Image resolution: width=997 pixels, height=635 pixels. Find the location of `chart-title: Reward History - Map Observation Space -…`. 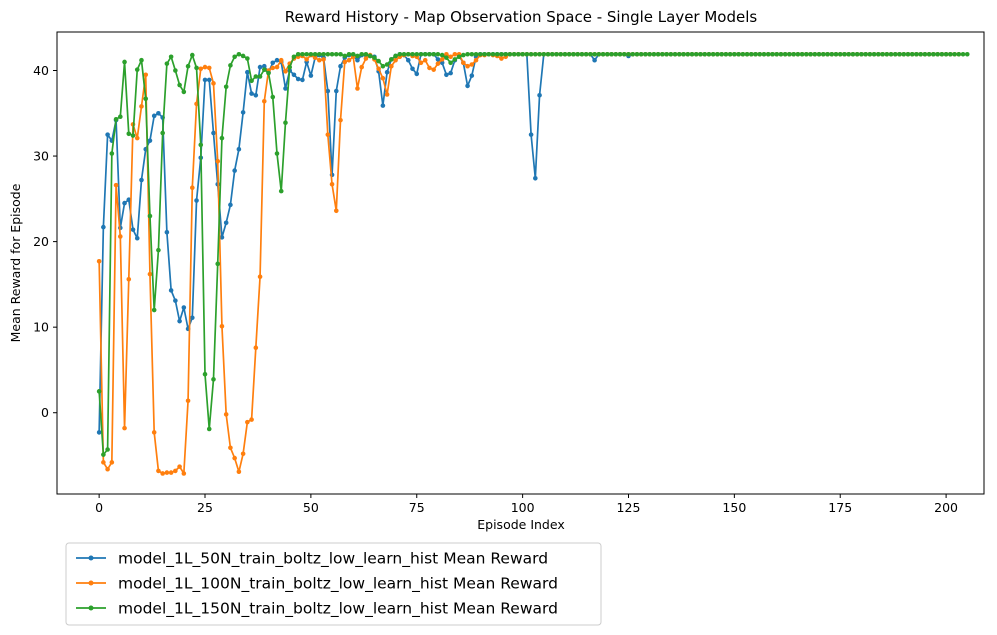

chart-title: Reward History - Map Observation Space -… is located at coordinates (521, 17).